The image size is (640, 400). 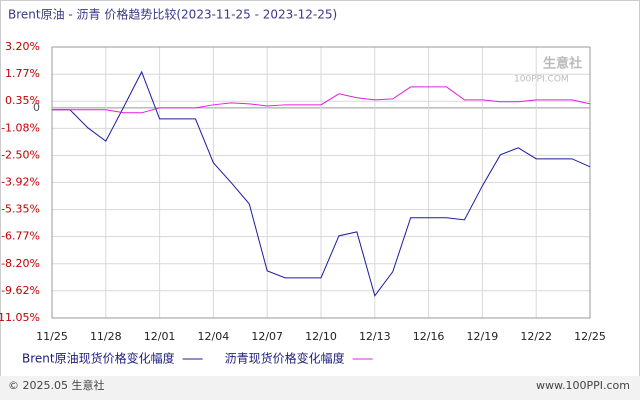 I want to click on series-line, so click(x=321, y=100).